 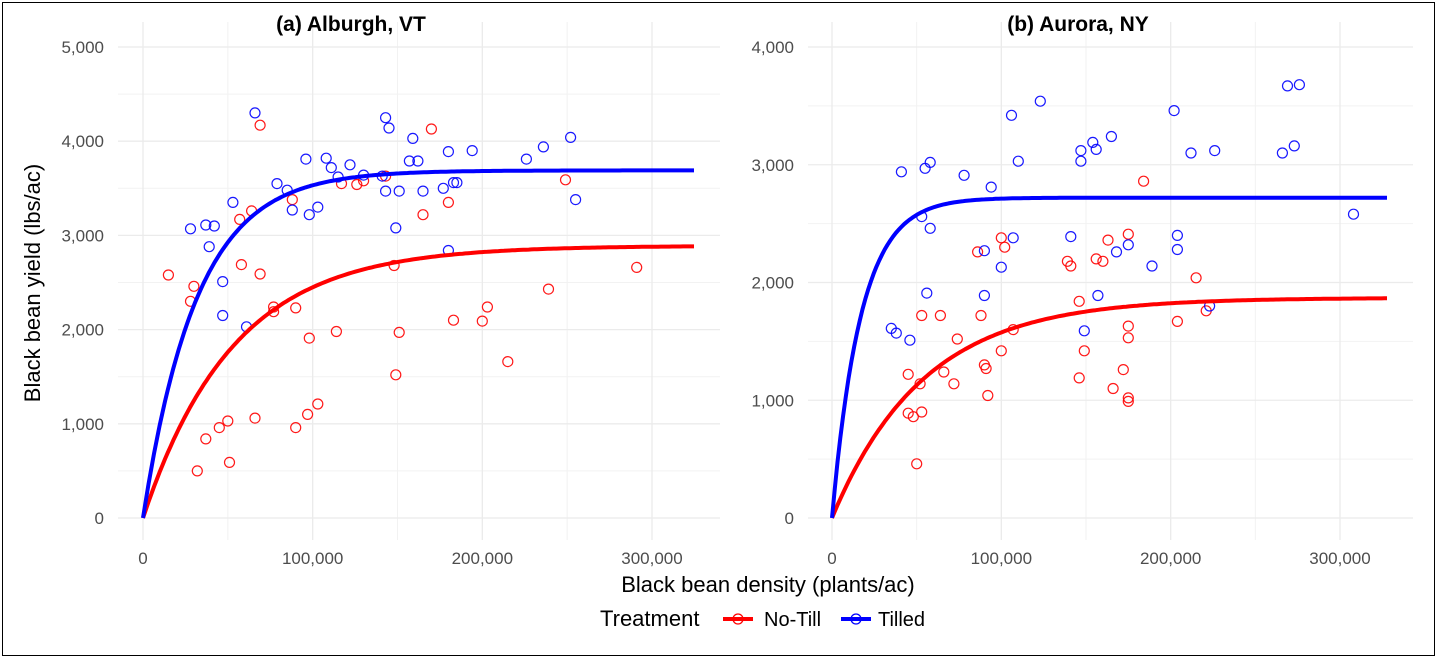 What do you see at coordinates (738, 619) in the screenshot?
I see `legend-key-point-no-till` at bounding box center [738, 619].